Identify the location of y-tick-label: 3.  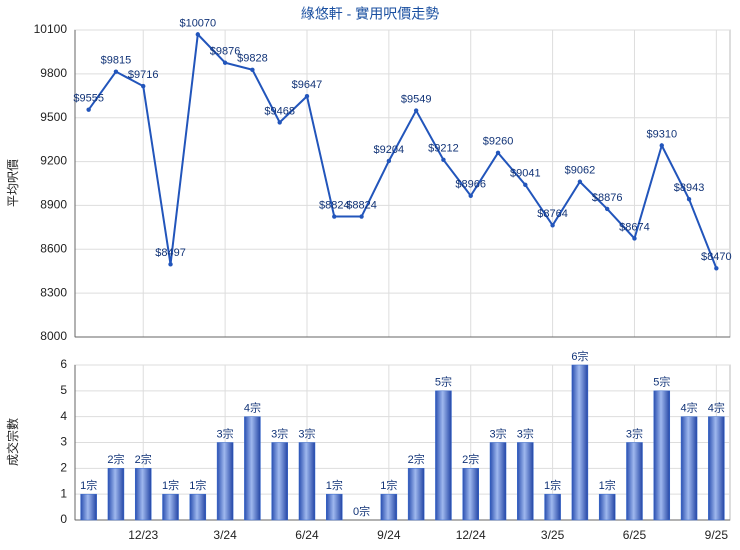
(63, 442).